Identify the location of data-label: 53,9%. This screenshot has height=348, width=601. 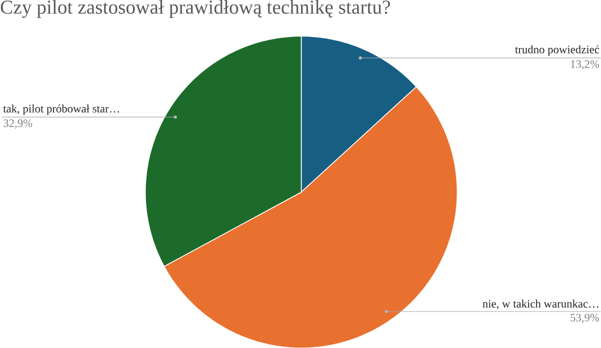
(585, 318).